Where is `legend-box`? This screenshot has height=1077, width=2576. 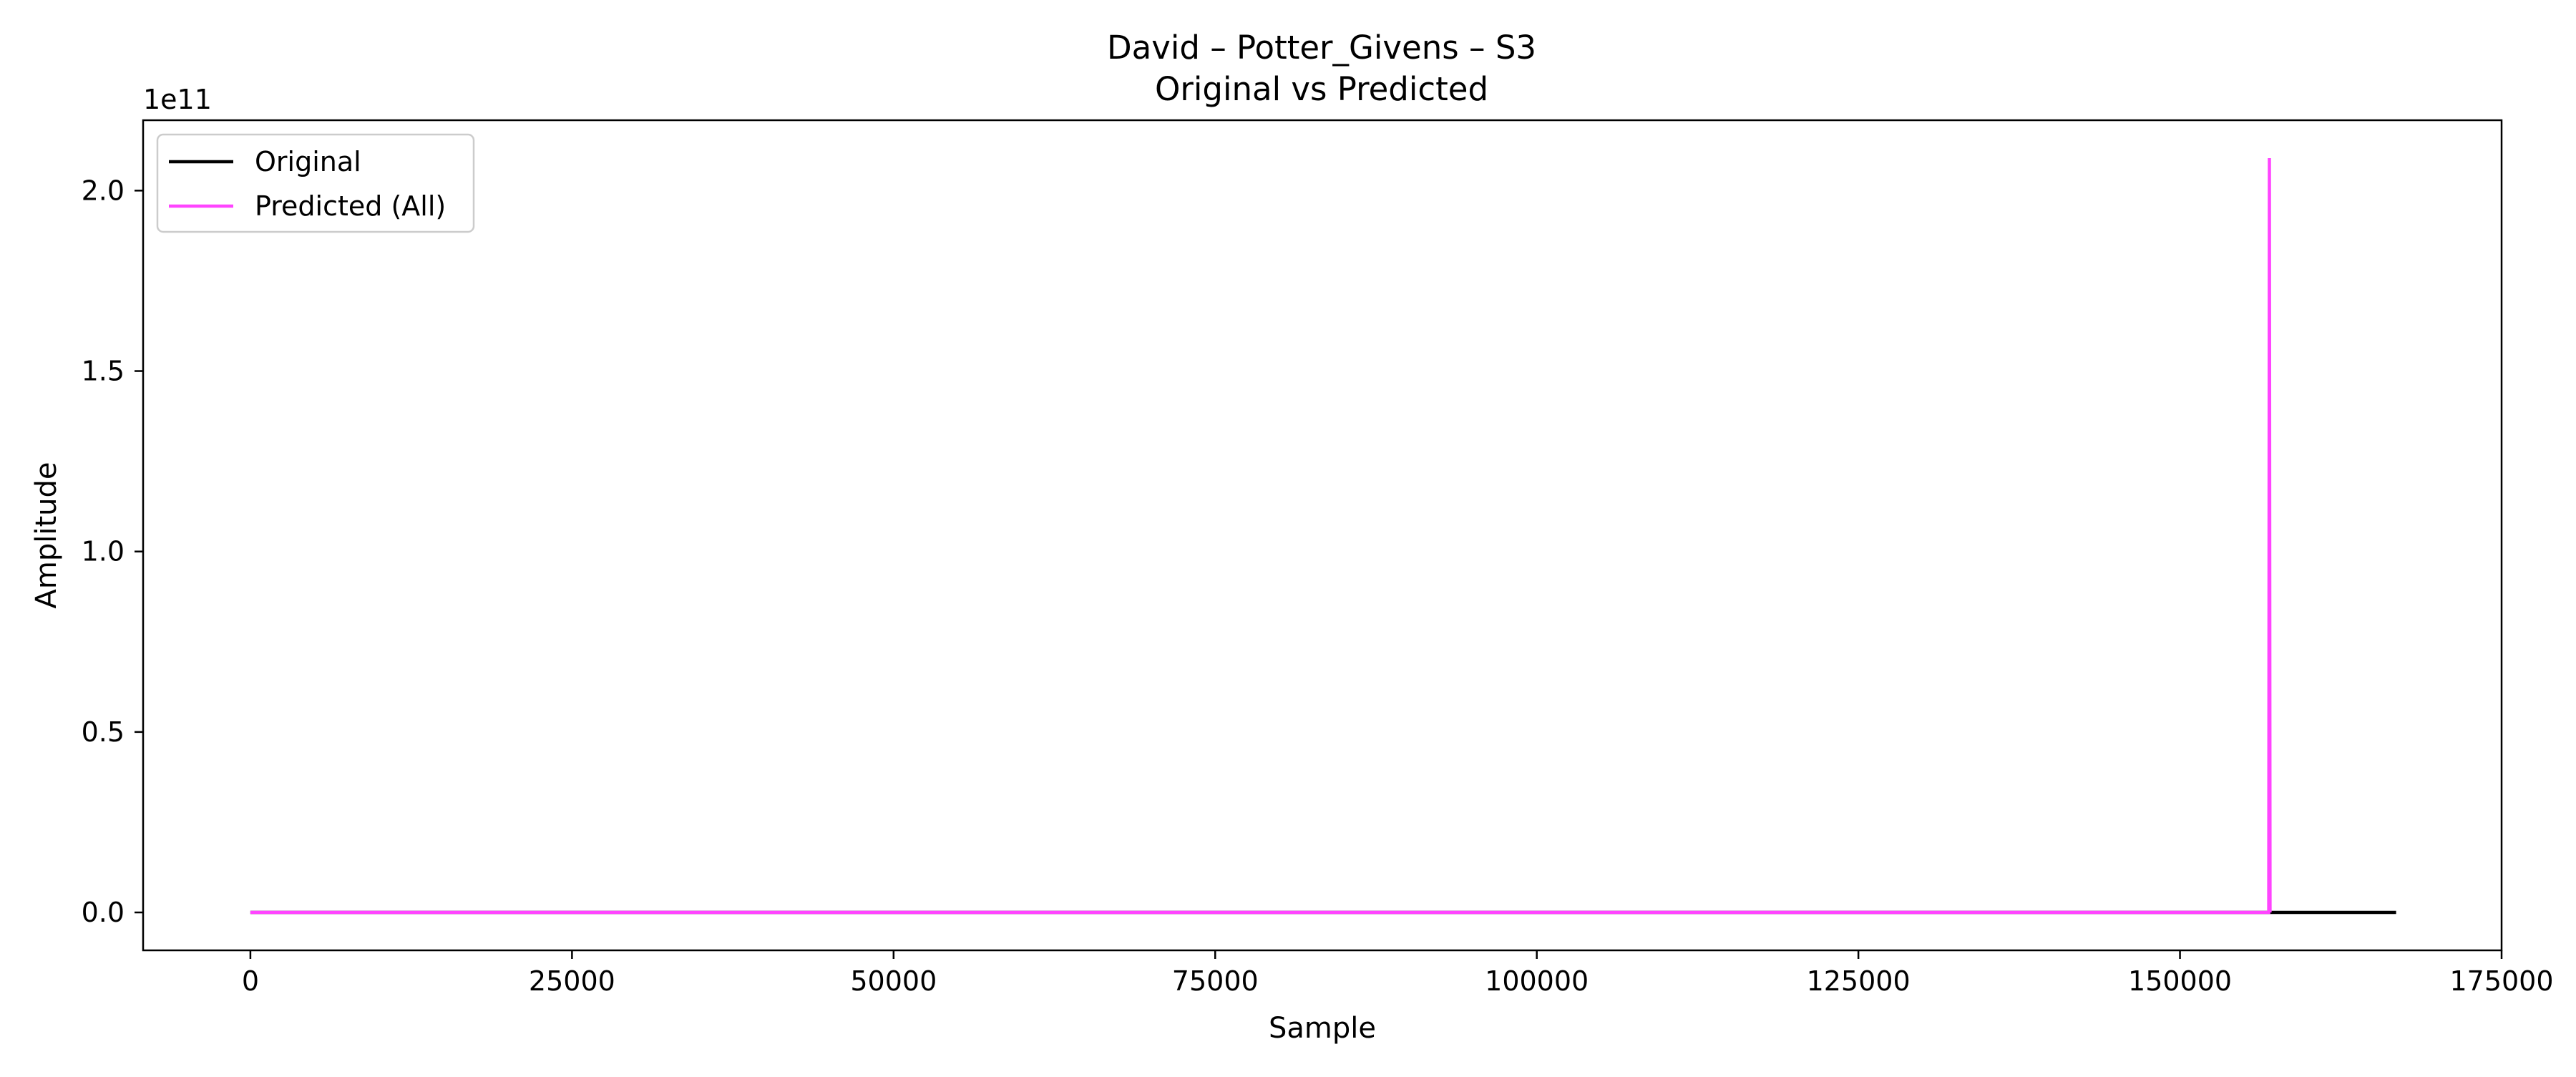
legend-box is located at coordinates (315, 183).